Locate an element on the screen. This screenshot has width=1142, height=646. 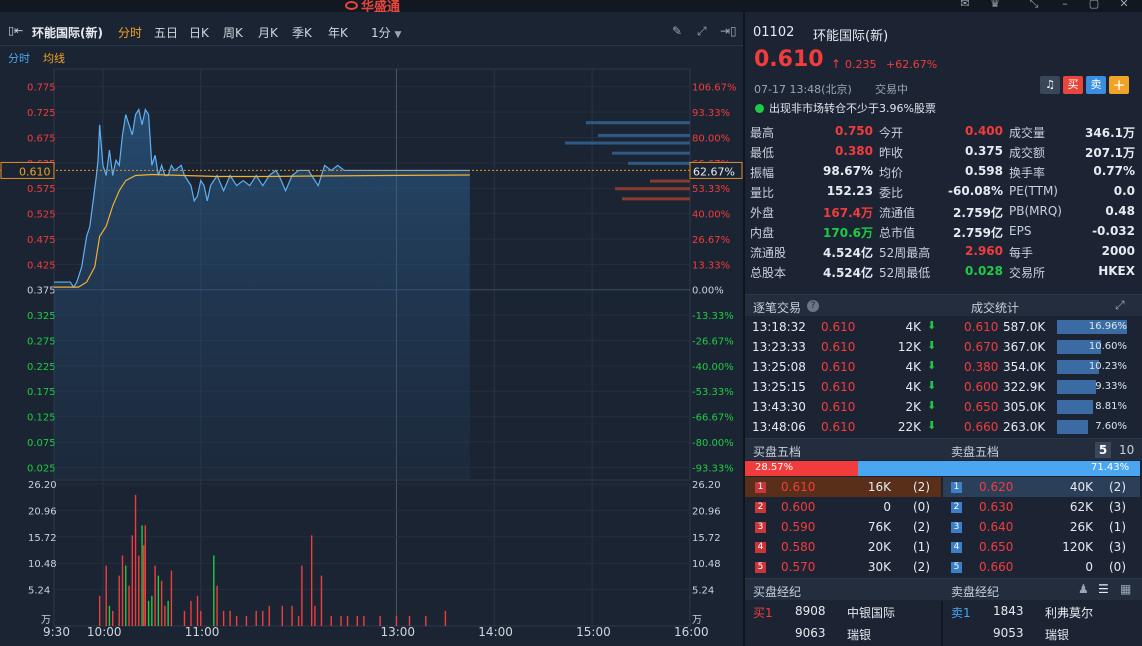
quote-label: PE(TTM) is located at coordinates (1033, 191).